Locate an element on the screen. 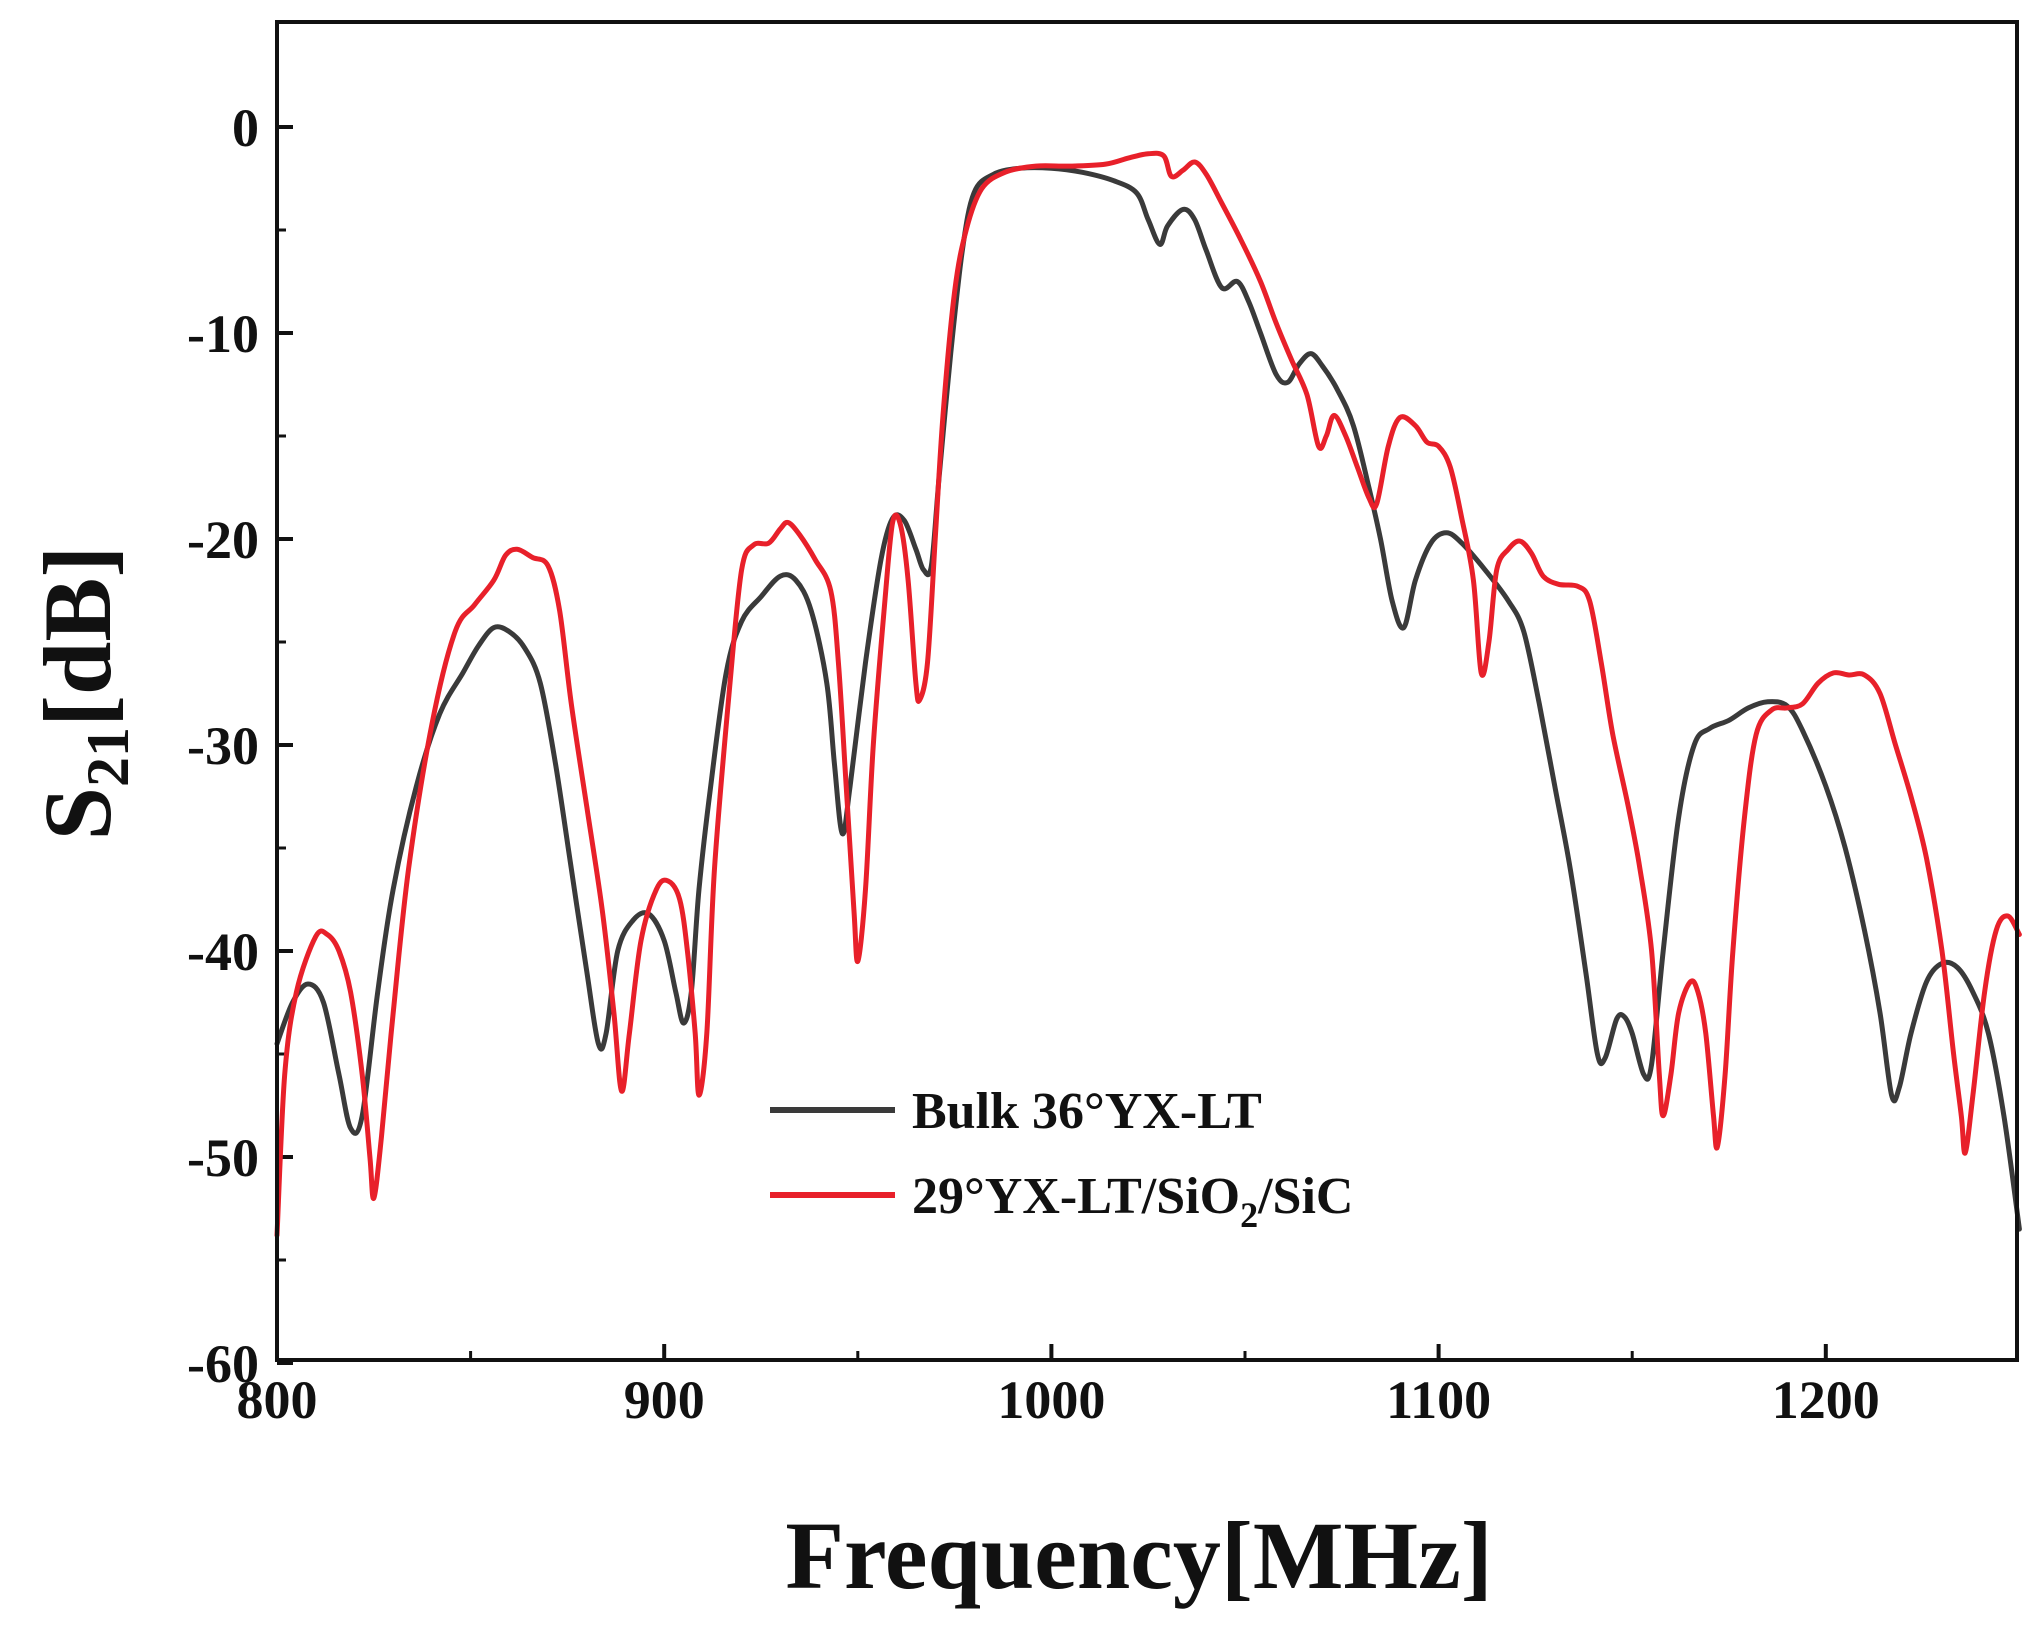 The height and width of the screenshot is (1630, 2033). legend-label-bulk: Bulk 36°YX-LT is located at coordinates (1087, 1111).